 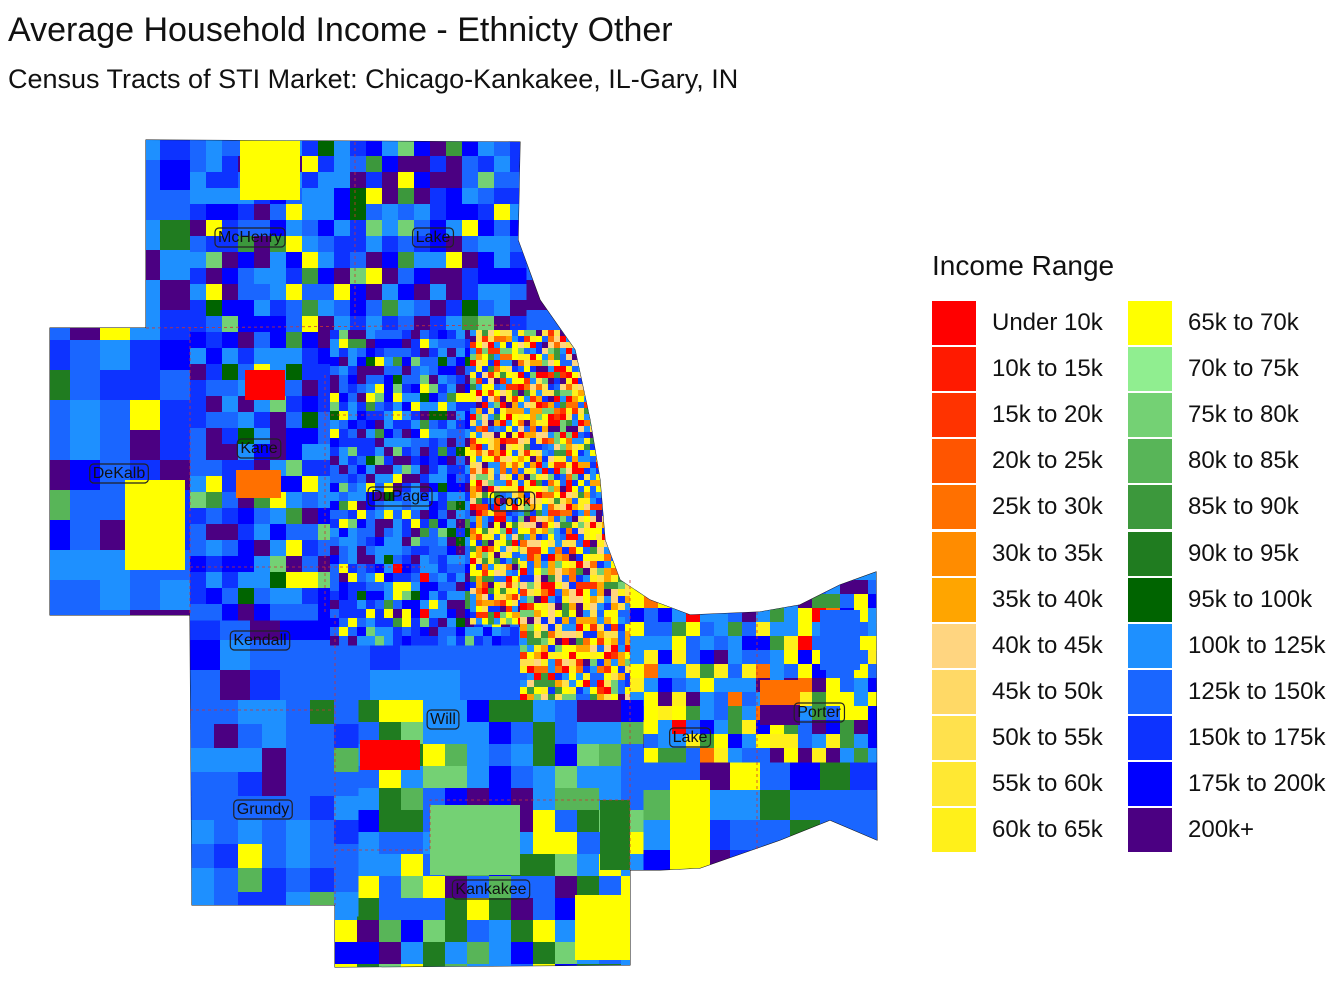 I want to click on county-label: Kendall, so click(x=260, y=640).